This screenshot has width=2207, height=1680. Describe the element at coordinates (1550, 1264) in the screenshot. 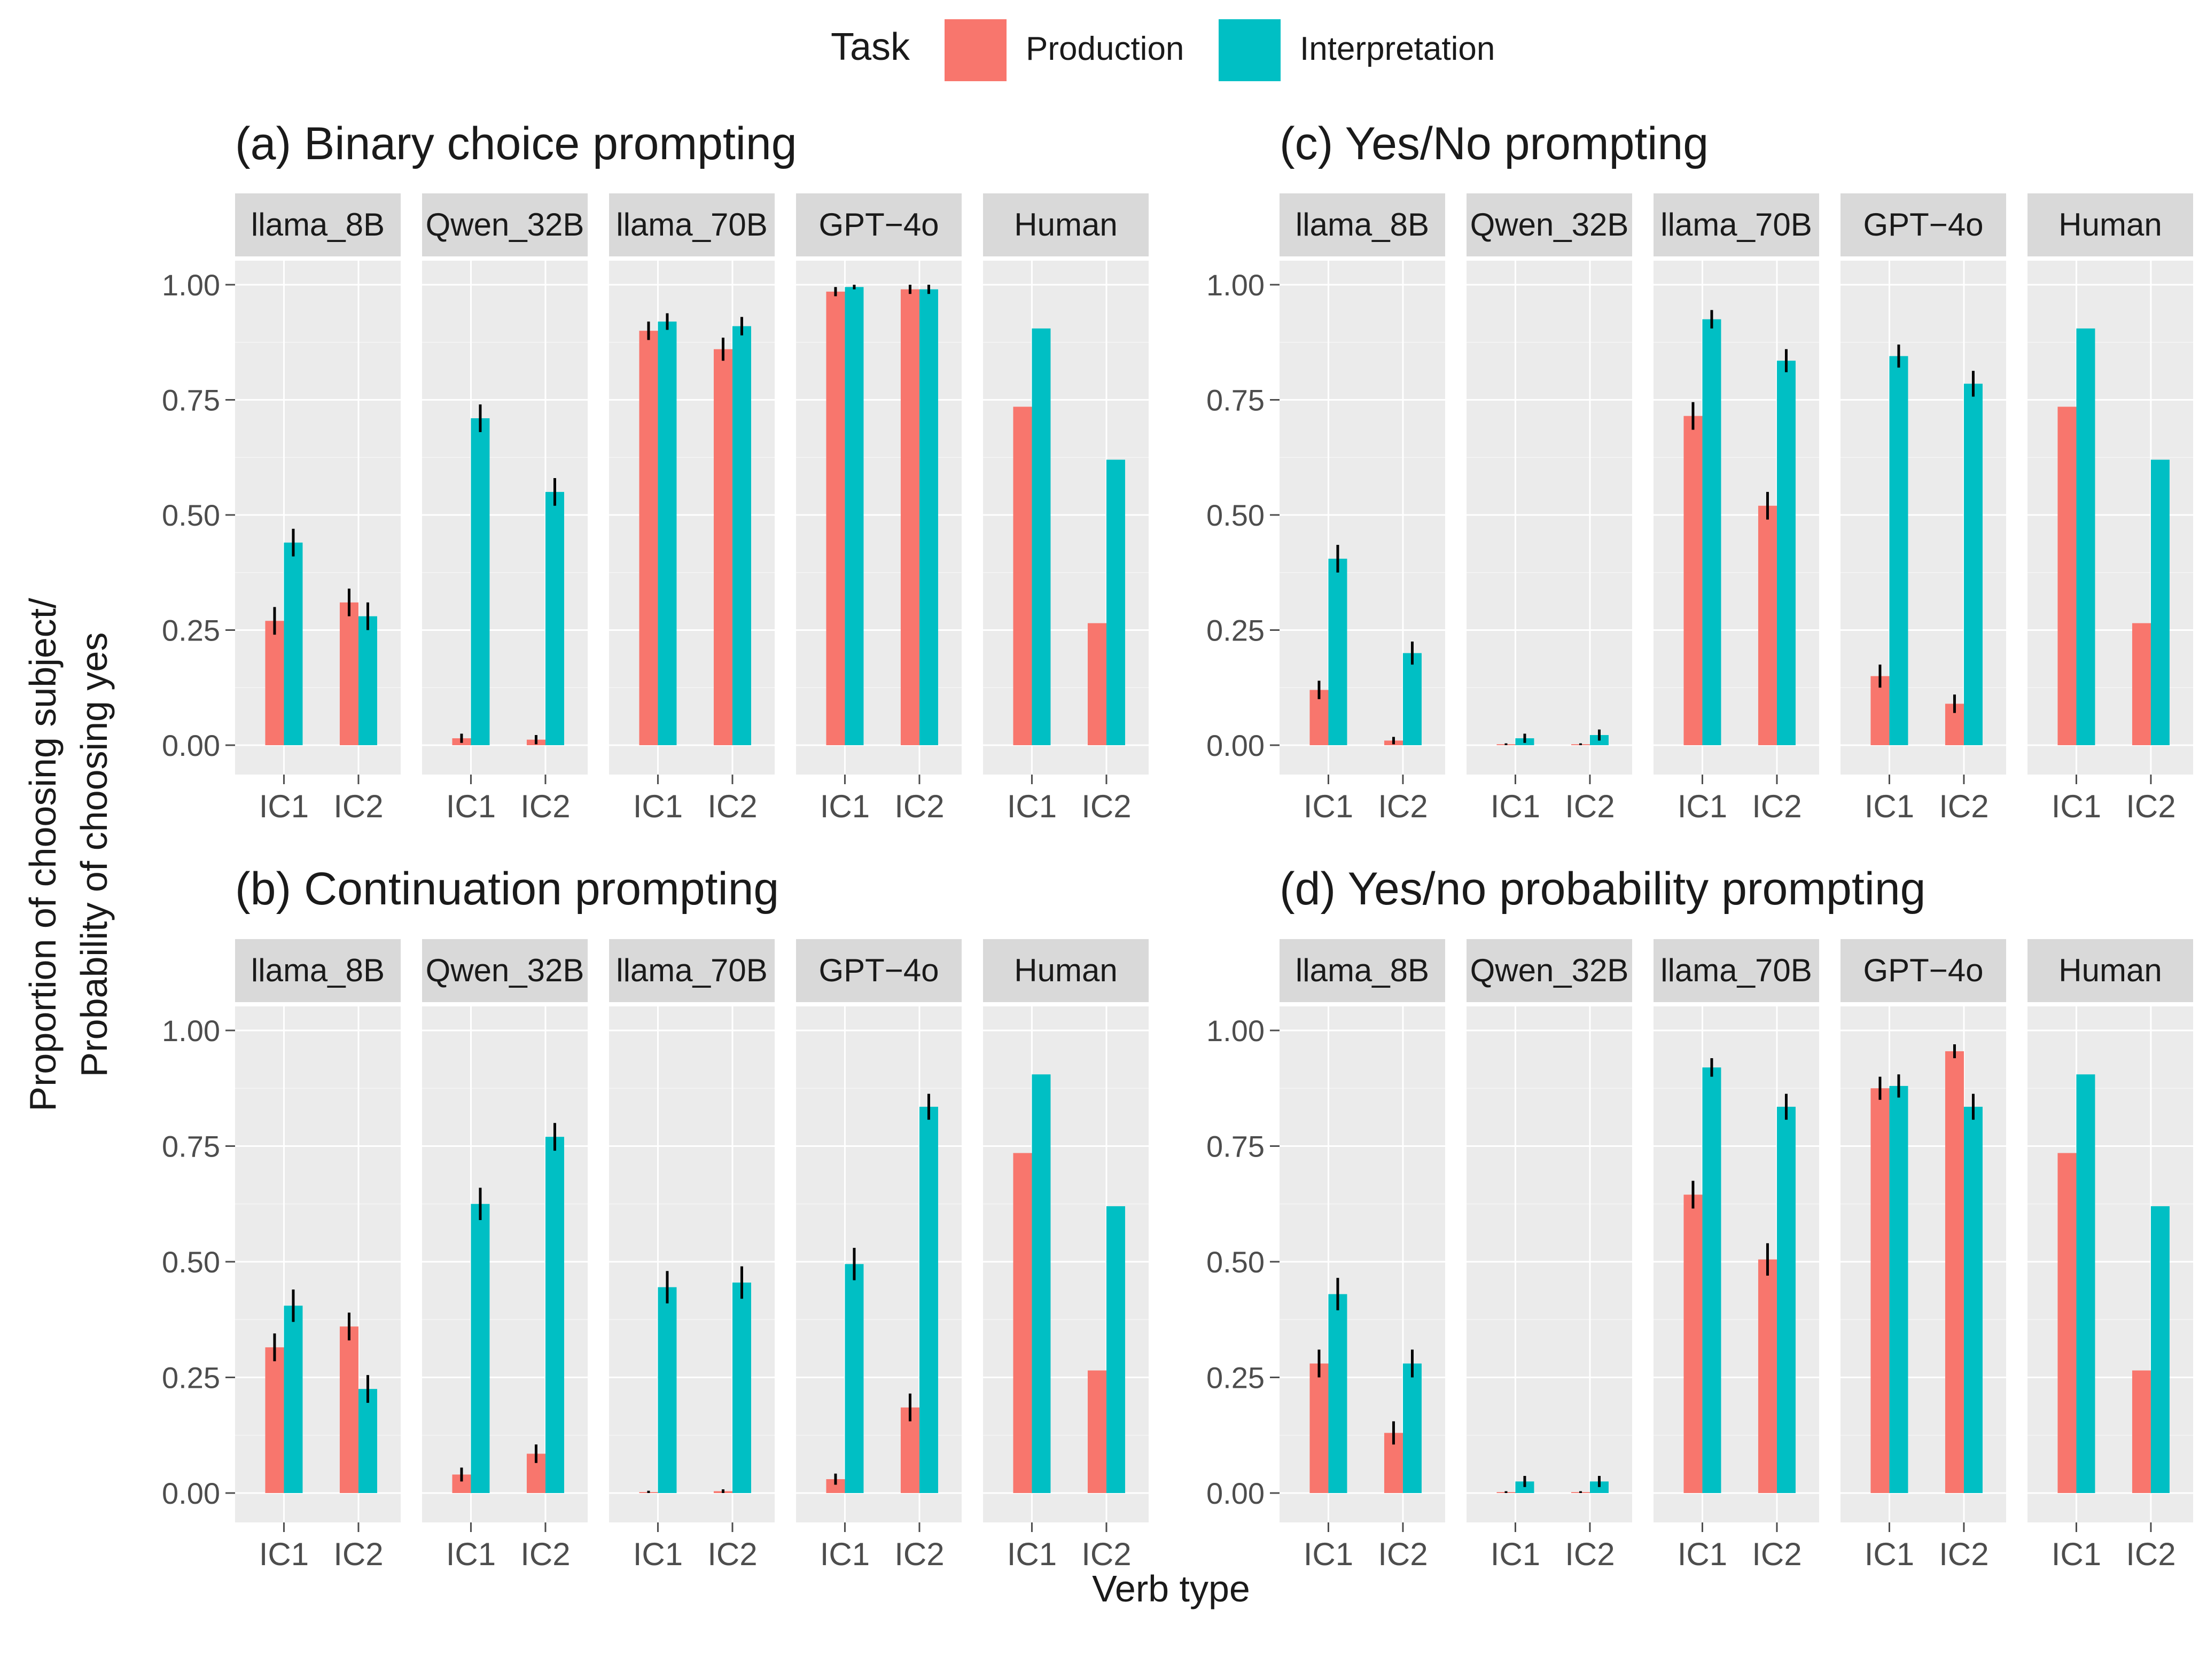

I see `facet-background` at that location.